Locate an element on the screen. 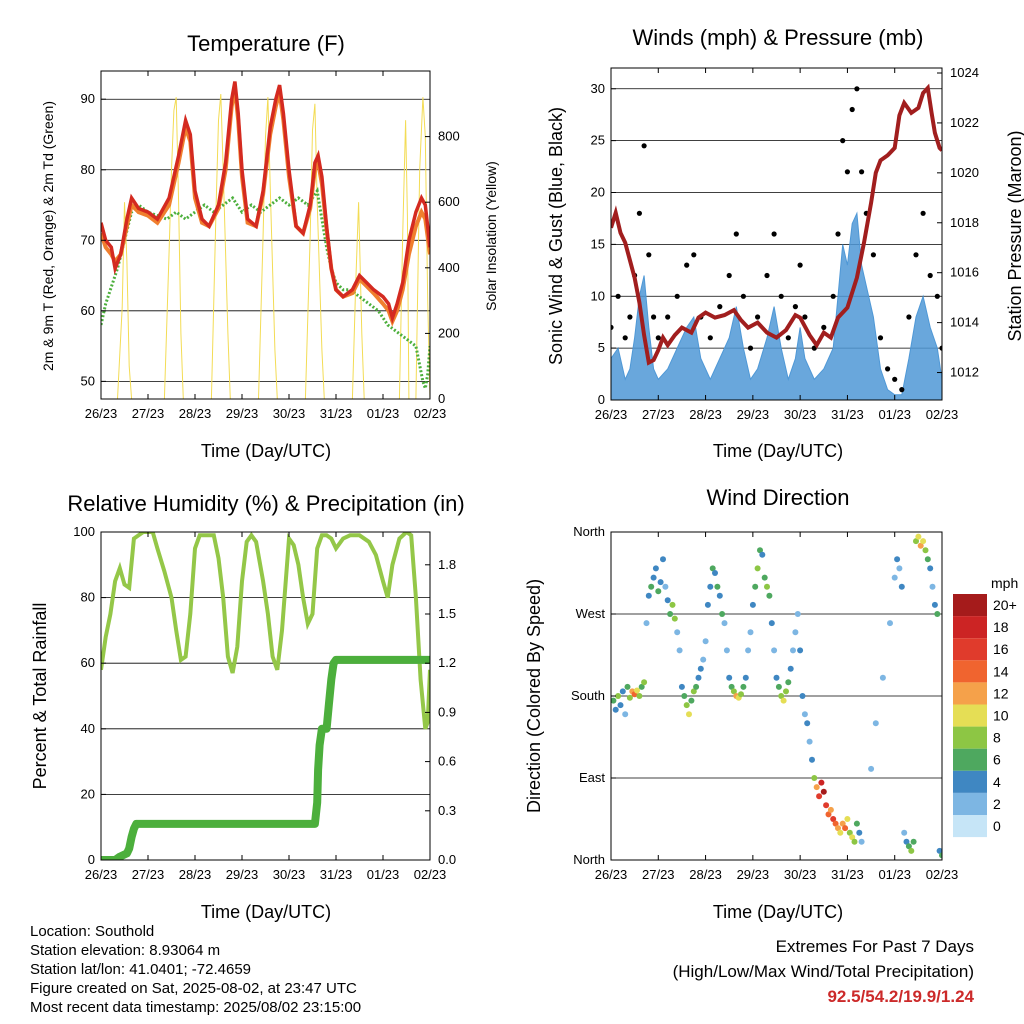 The width and height of the screenshot is (1024, 1024). x-tick-label: 26/23 is located at coordinates (611, 874).